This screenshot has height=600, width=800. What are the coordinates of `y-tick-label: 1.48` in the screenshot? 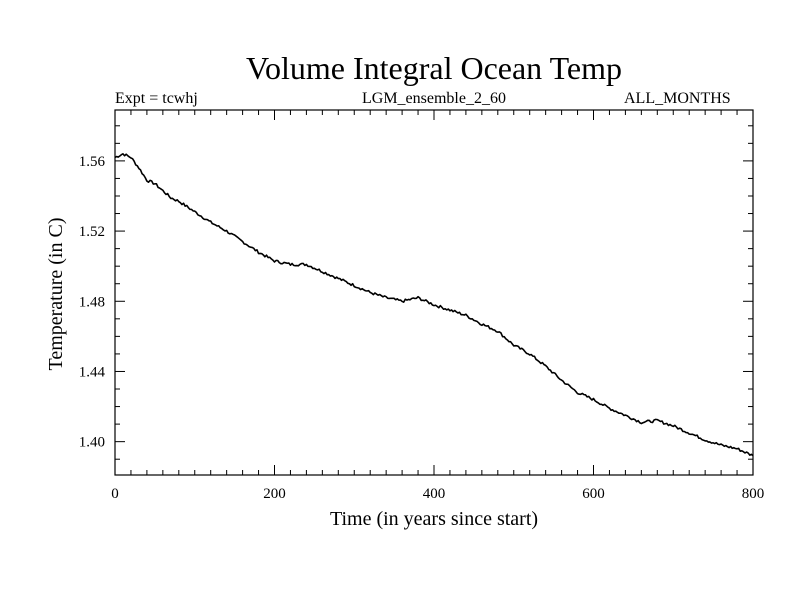 It's located at (92, 302).